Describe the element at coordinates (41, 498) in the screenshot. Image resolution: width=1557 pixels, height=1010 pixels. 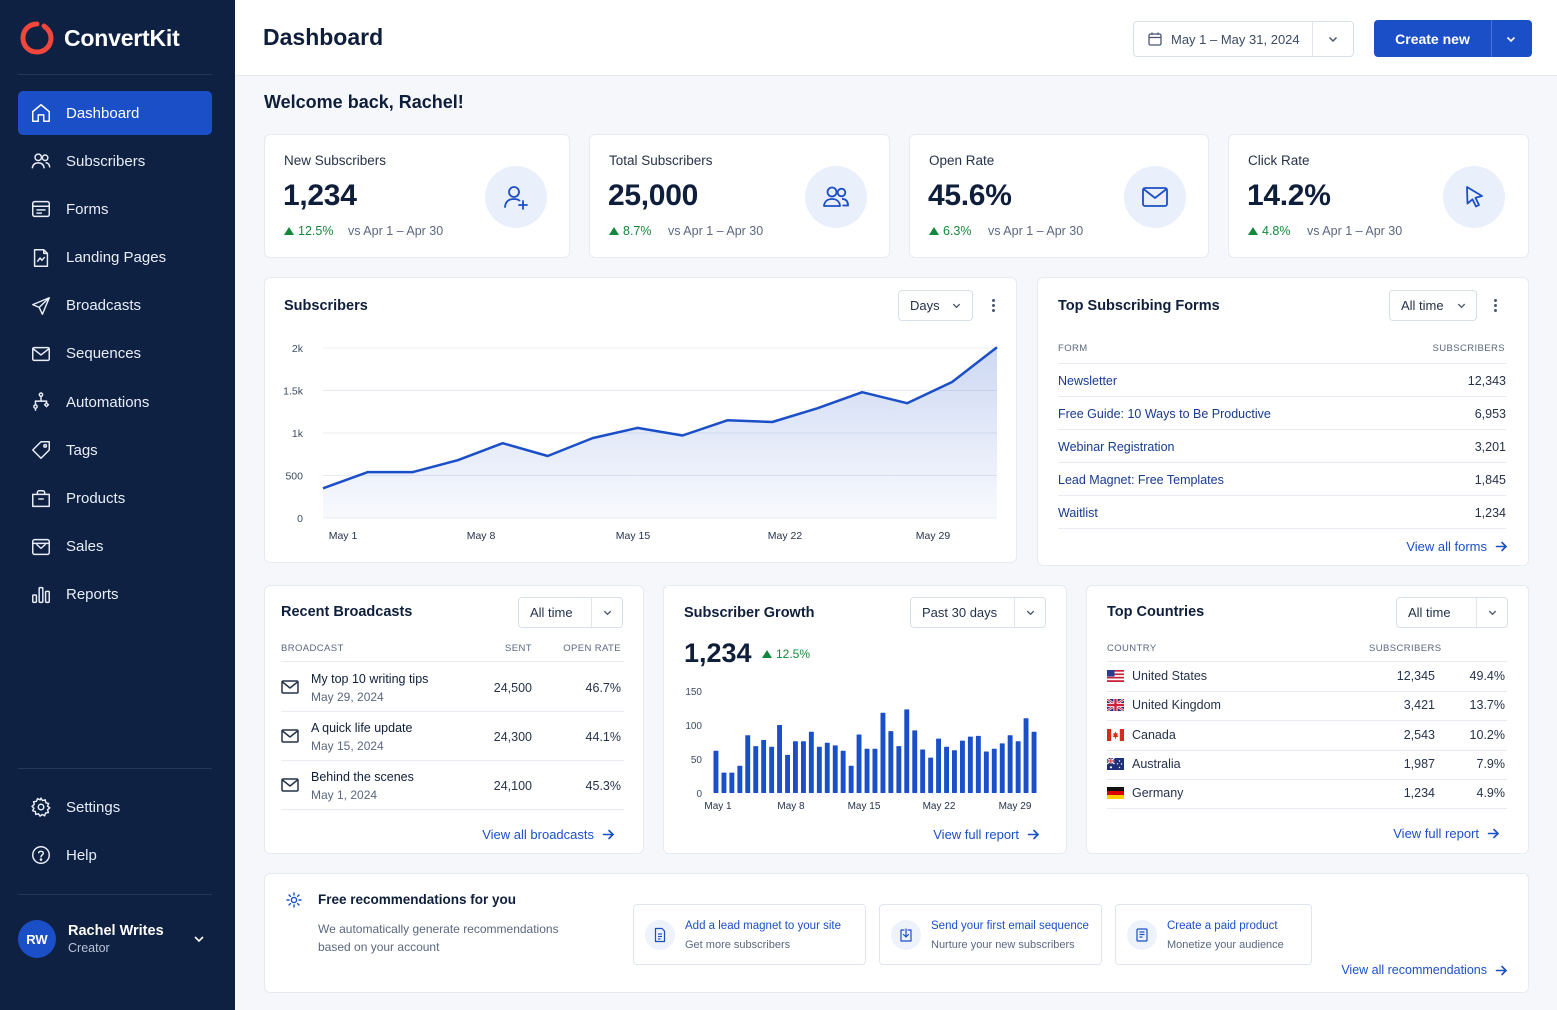
I see `product-icon` at that location.